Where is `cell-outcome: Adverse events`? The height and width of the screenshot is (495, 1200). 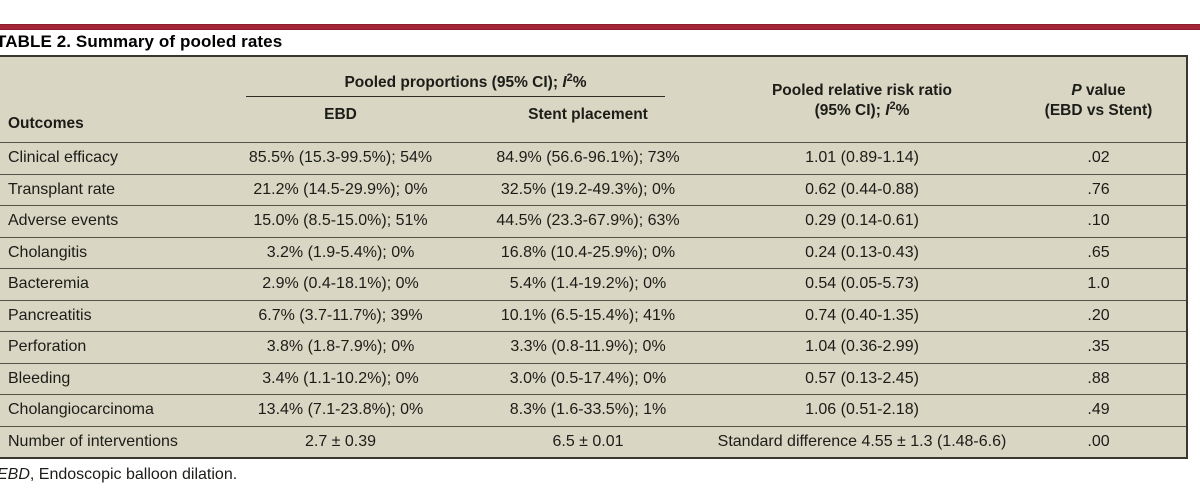 cell-outcome: Adverse events is located at coordinates (63, 221).